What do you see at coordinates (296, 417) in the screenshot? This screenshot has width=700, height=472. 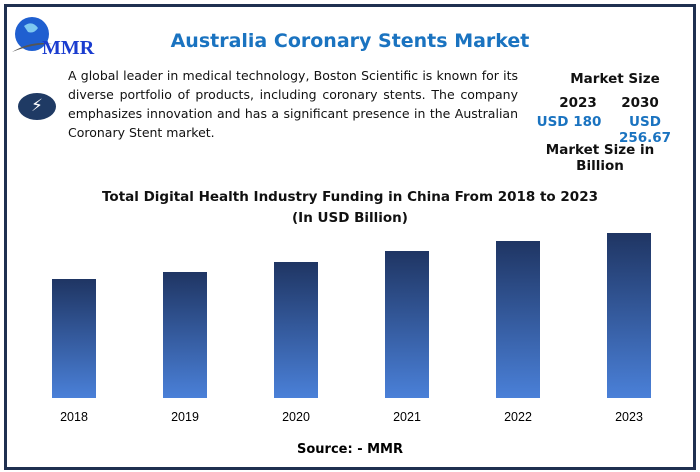 I see `x-tick-label: 2020` at bounding box center [296, 417].